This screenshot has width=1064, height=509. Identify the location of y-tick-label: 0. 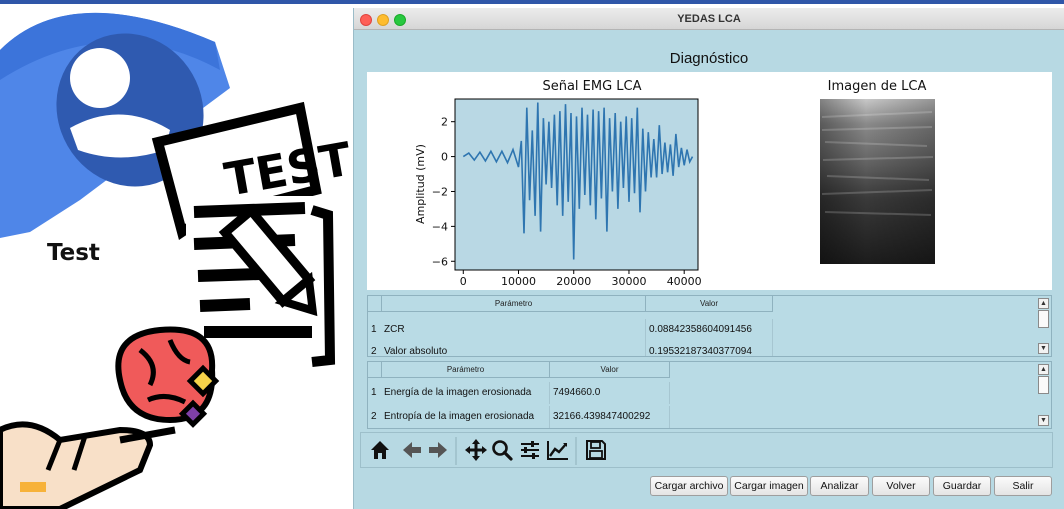
(444, 157).